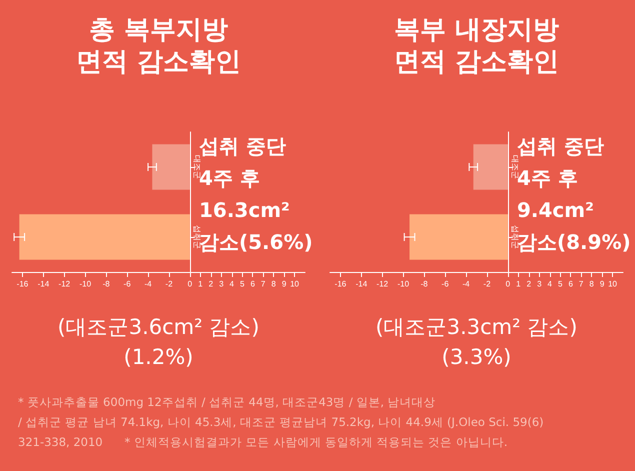  I want to click on text: (대조군3.3cm² 감소) (3.3%), so click(476, 342).